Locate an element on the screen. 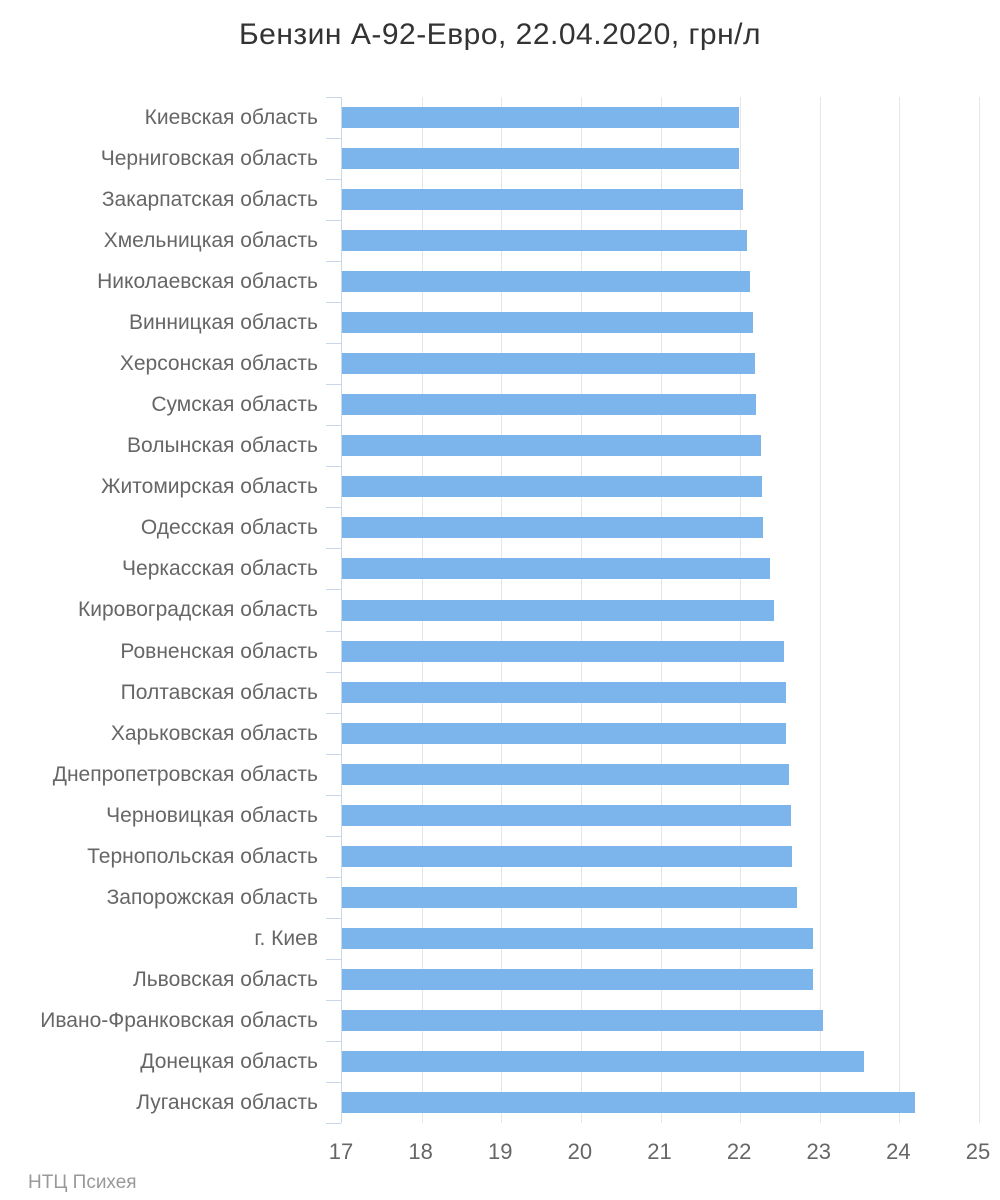 The height and width of the screenshot is (1200, 1000). bar-Винницкая область is located at coordinates (547, 323).